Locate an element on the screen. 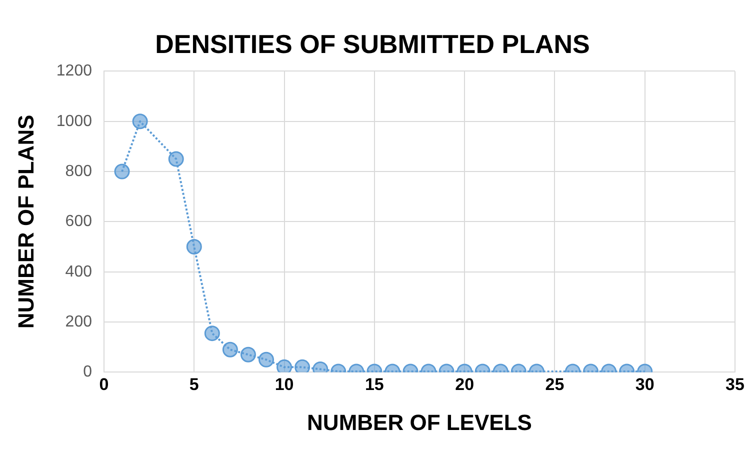 This screenshot has height=451, width=755. y-tick-label: 0 is located at coordinates (87, 372).